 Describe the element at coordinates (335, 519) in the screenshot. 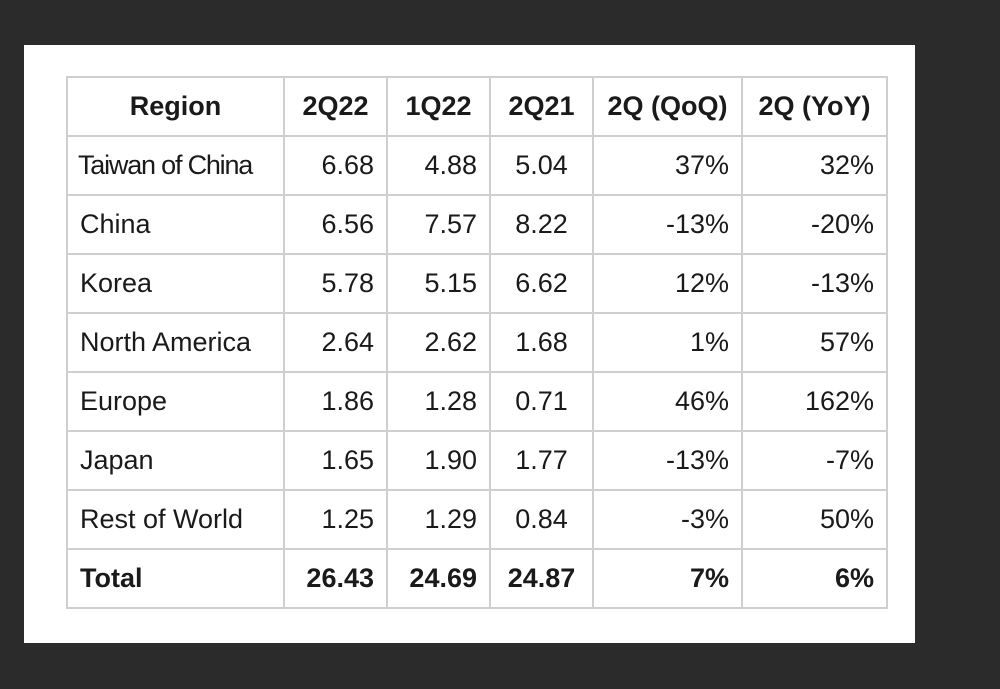

I see `cell-2q22: 1.25` at that location.